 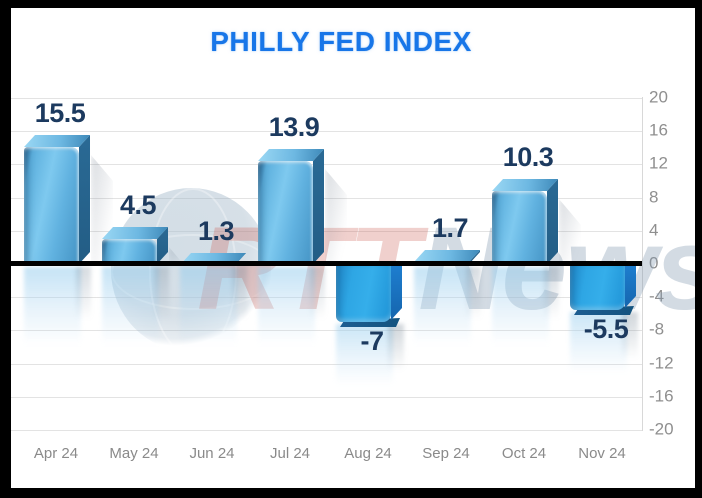 I want to click on y-tick-label: 12, so click(x=658, y=163).